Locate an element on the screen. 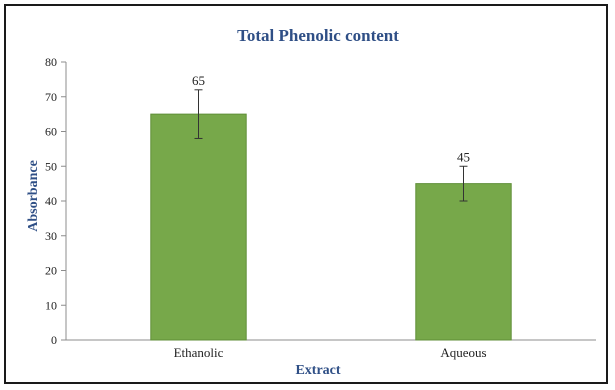 This screenshot has width=615, height=390. data-label: 45 is located at coordinates (463, 156).